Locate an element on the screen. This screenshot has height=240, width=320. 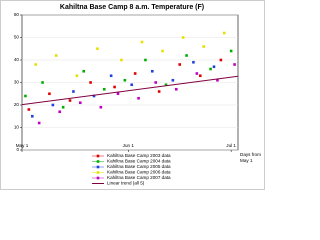
x-axis-label: May 1 is located at coordinates (246, 160).